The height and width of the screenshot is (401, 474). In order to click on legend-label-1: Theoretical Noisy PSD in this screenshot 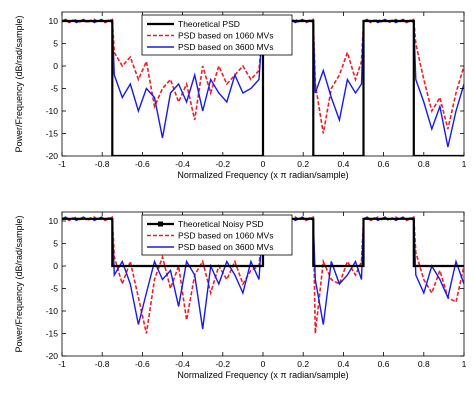, I will do `click(221, 224)`.